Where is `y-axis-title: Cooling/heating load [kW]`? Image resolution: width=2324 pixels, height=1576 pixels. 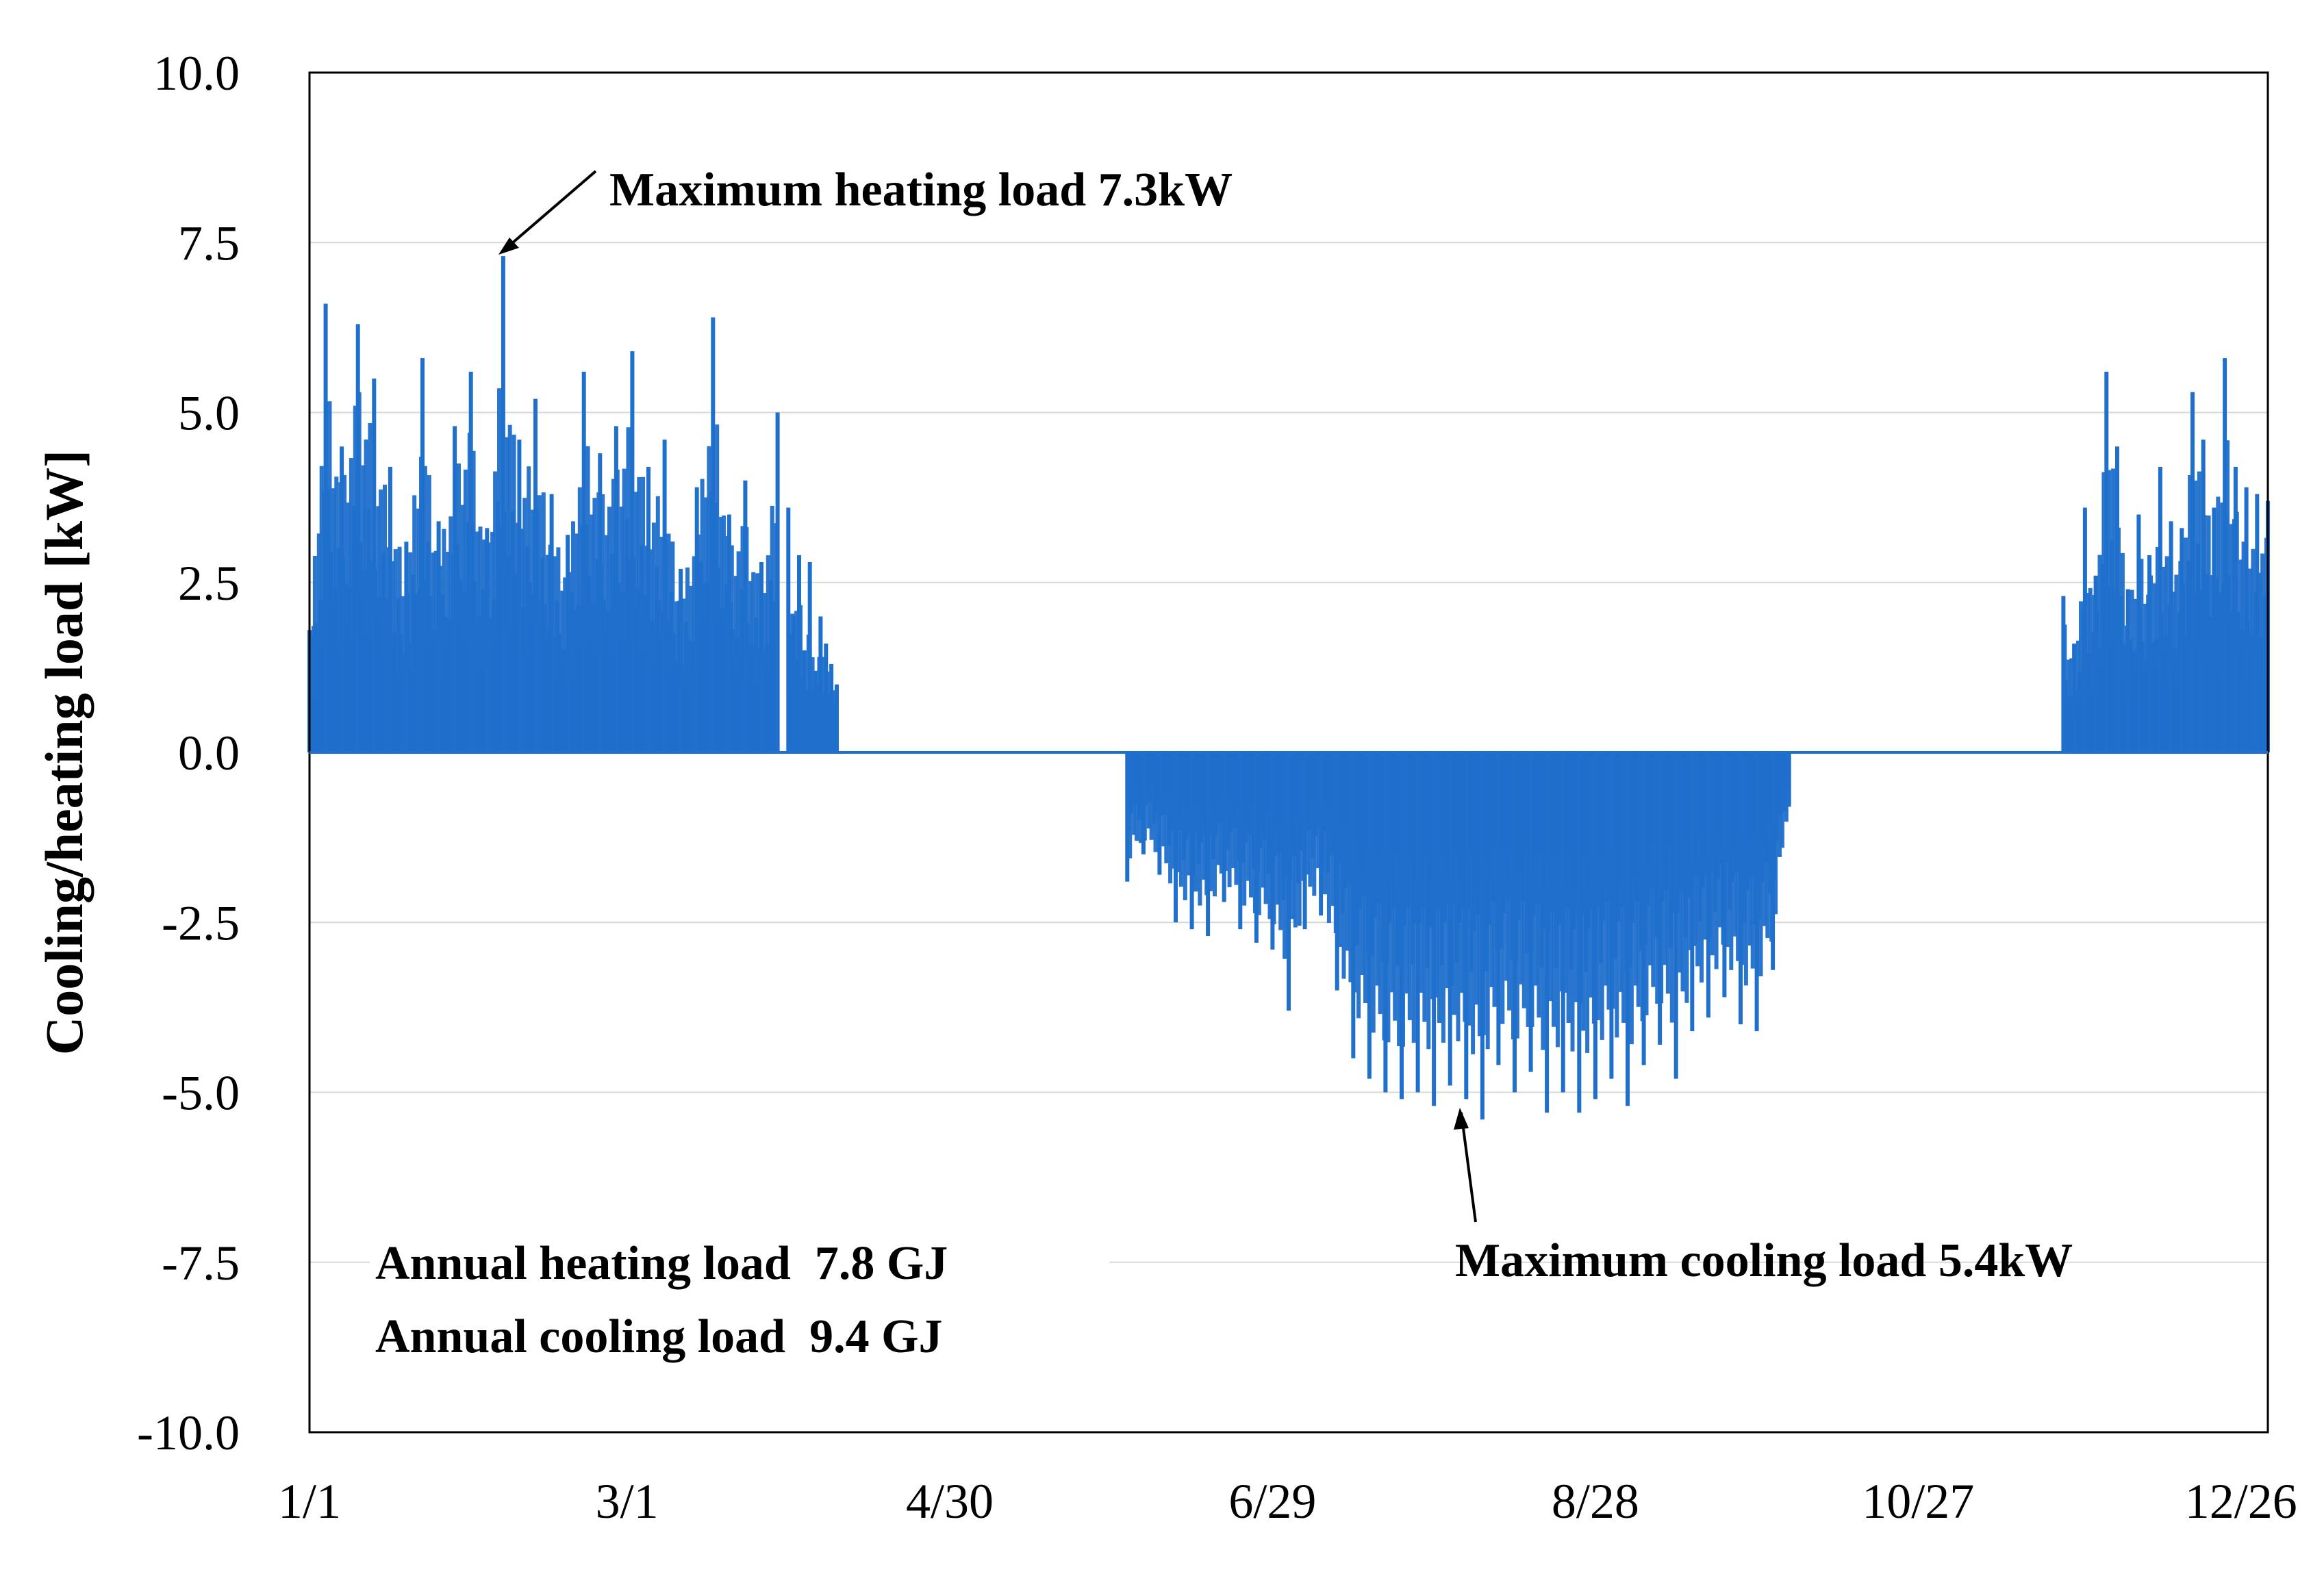 y-axis-title: Cooling/heating load [kW] is located at coordinates (64, 752).